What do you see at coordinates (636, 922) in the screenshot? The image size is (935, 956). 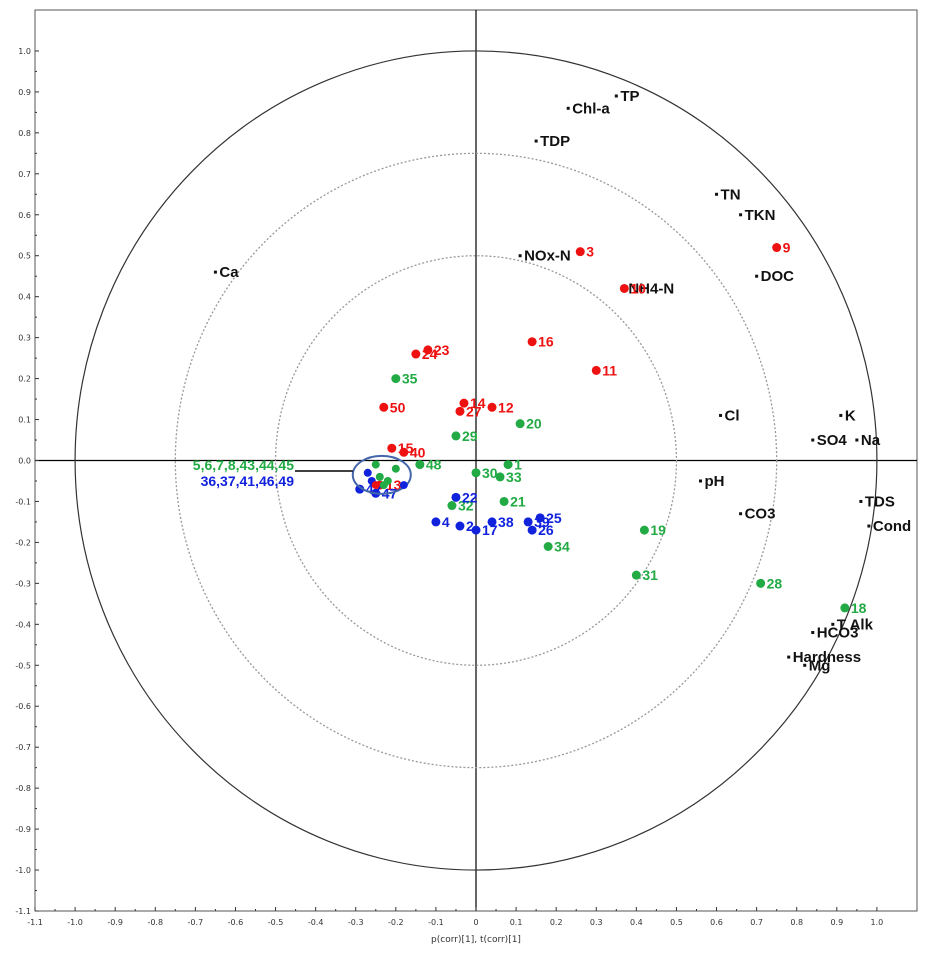 I see `x-tick-label: 0.4` at bounding box center [636, 922].